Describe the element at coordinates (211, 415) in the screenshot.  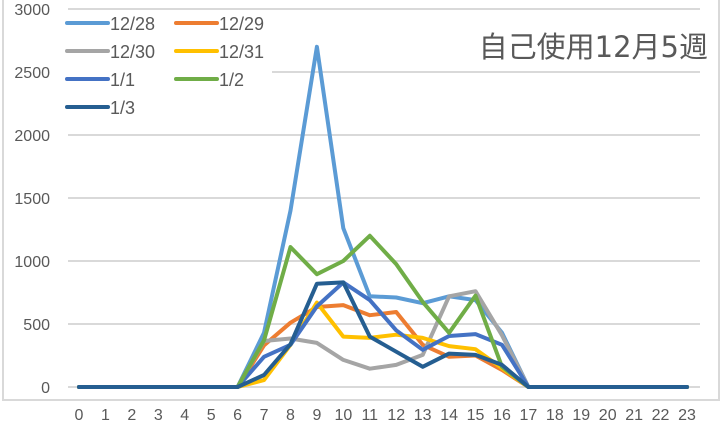
I see `x-tick-label: 5` at that location.